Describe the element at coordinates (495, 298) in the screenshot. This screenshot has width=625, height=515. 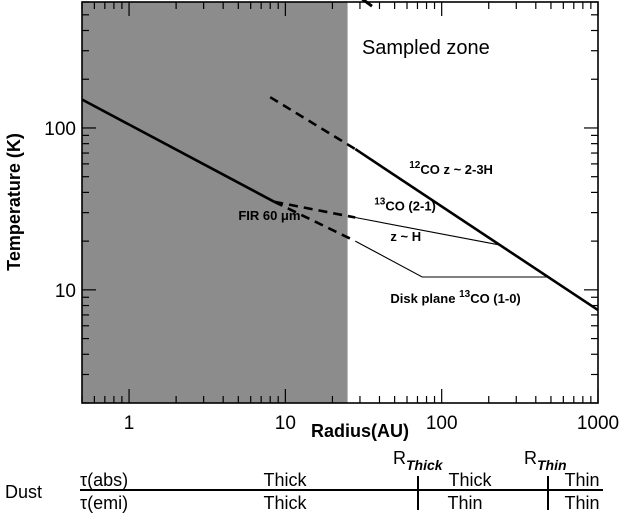
I see `annotation-disk-tail: CO (1-0)` at that location.